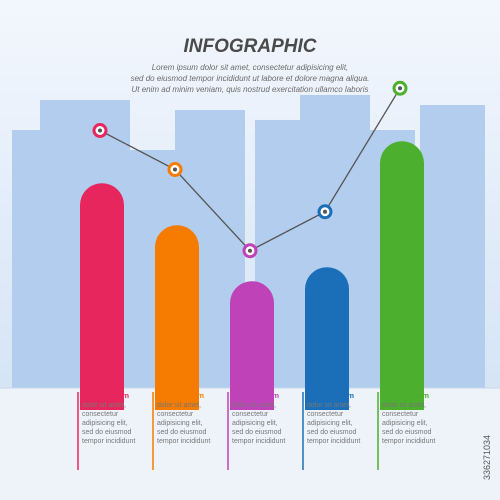 Image resolution: width=500 pixels, height=500 pixels. What do you see at coordinates (250, 46) in the screenshot?
I see `chart-title: INFOGRAPHIC` at bounding box center [250, 46].